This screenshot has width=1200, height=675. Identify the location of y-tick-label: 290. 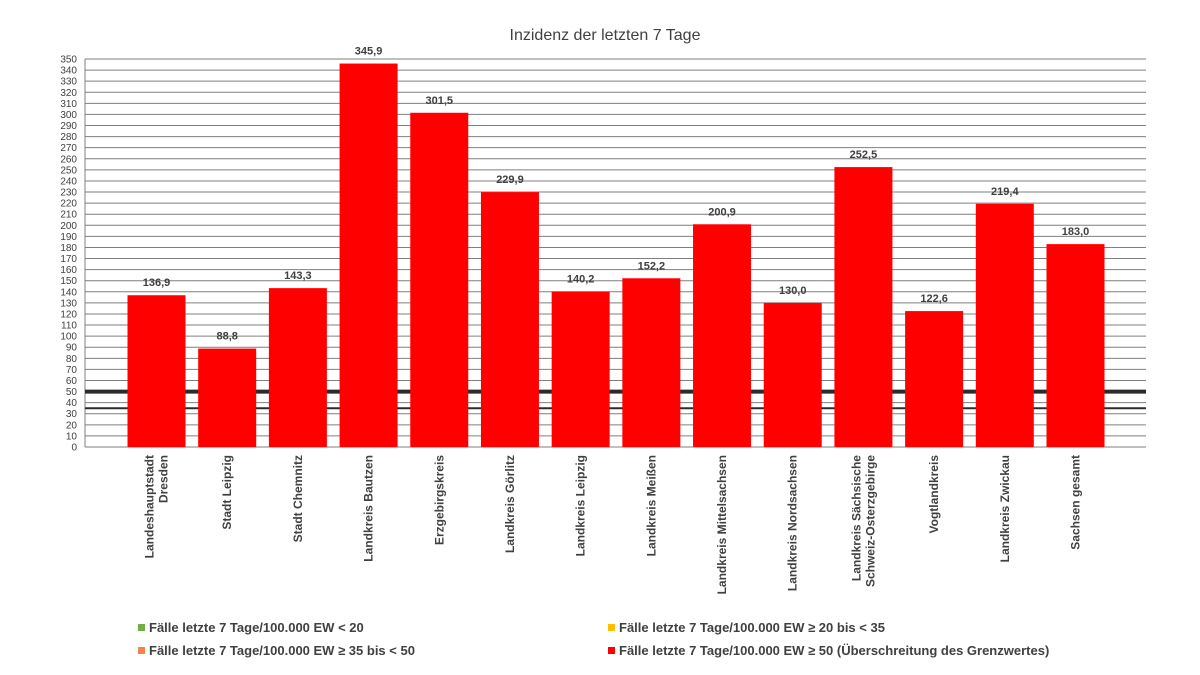
(68, 126).